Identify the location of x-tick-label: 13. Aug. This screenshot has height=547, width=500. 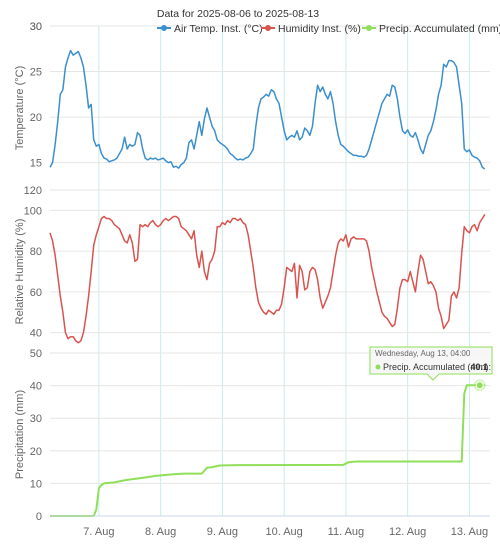
(469, 532).